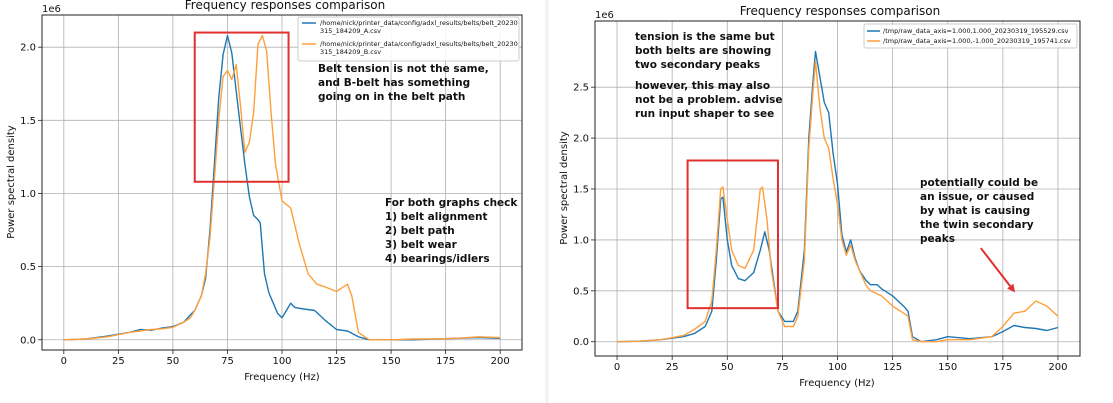 Image resolution: width=1113 pixels, height=403 pixels. I want to click on chart-right-y-tick-label: 1.5, so click(581, 190).